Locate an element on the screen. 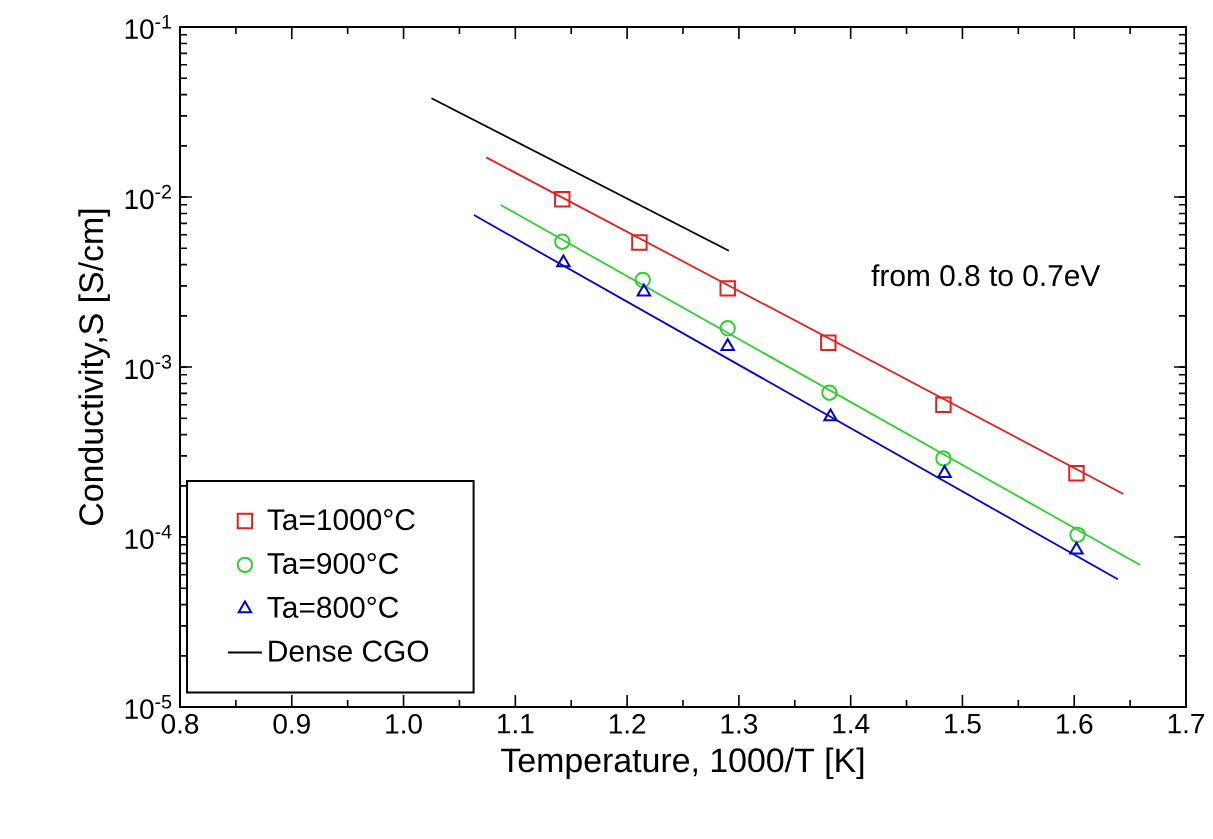 Image resolution: width=1213 pixels, height=839 pixels. x-tick-label: 0.9 is located at coordinates (291, 724).